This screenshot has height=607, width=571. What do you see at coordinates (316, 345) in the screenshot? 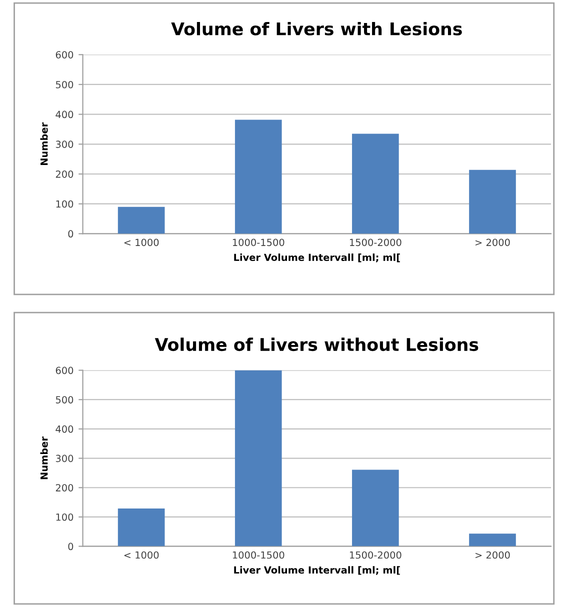
I see `chart-title: Volume of Livers without Lesions` at bounding box center [316, 345].